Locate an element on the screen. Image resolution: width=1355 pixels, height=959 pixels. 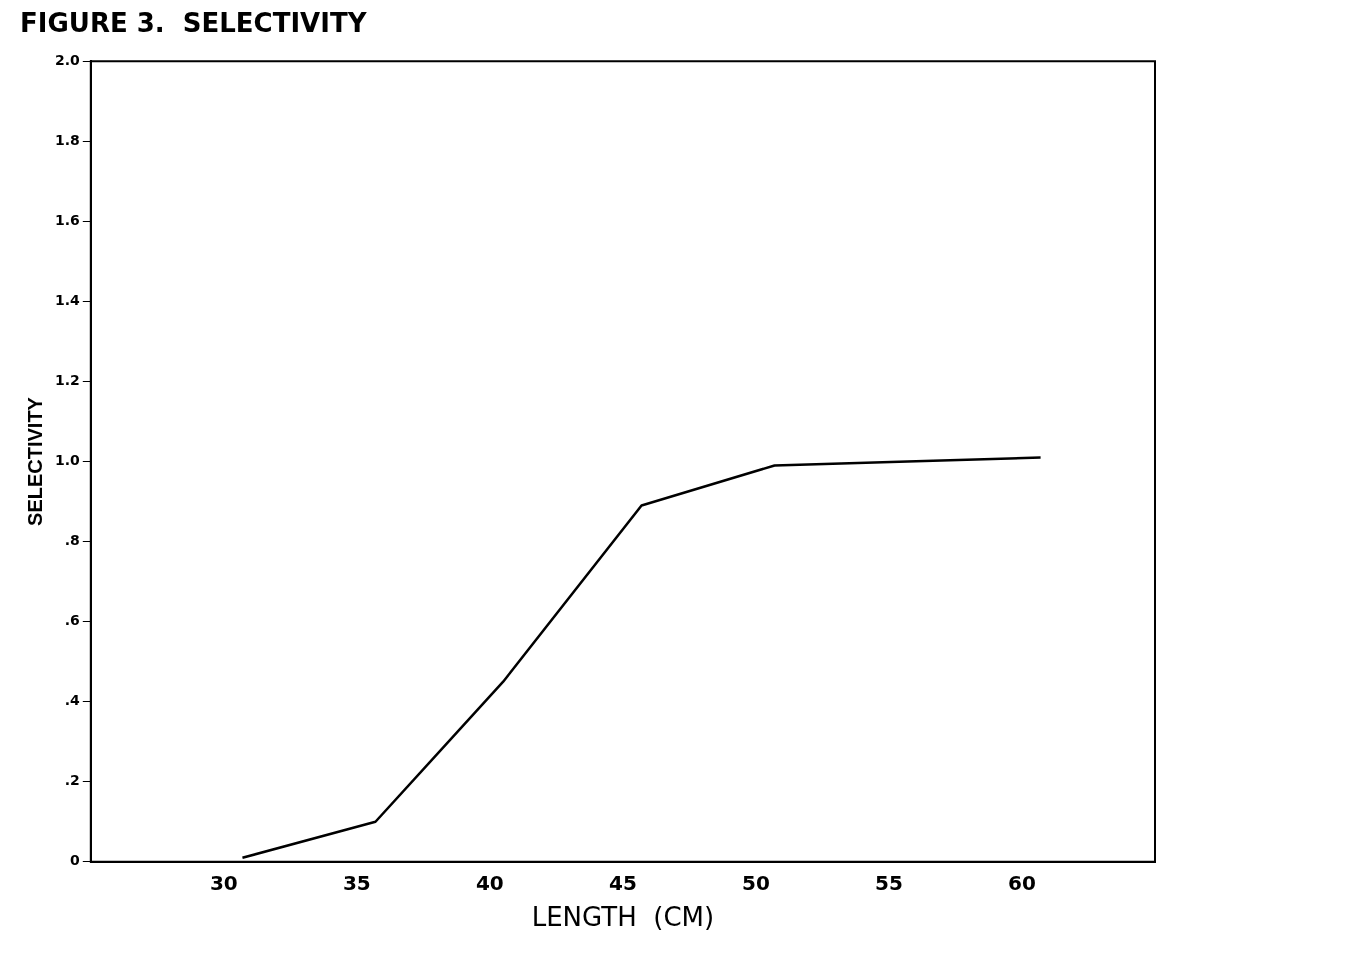
y-tick-label: 1.0 is located at coordinates (67, 460).